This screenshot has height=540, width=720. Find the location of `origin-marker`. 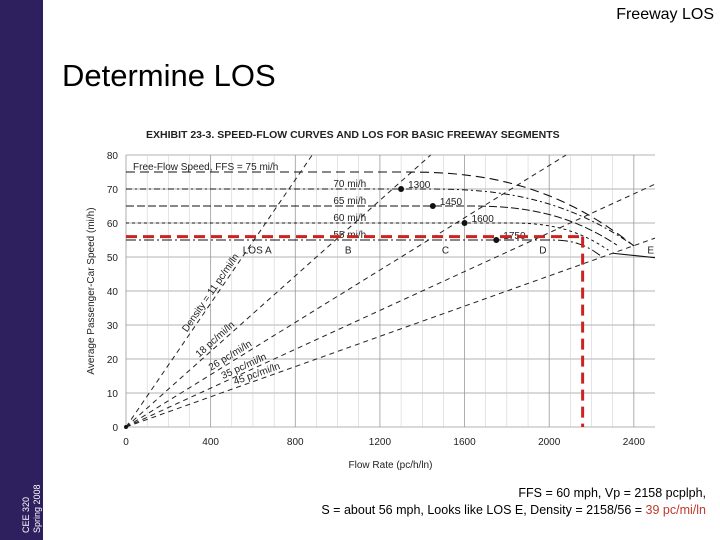

origin-marker is located at coordinates (126, 427).